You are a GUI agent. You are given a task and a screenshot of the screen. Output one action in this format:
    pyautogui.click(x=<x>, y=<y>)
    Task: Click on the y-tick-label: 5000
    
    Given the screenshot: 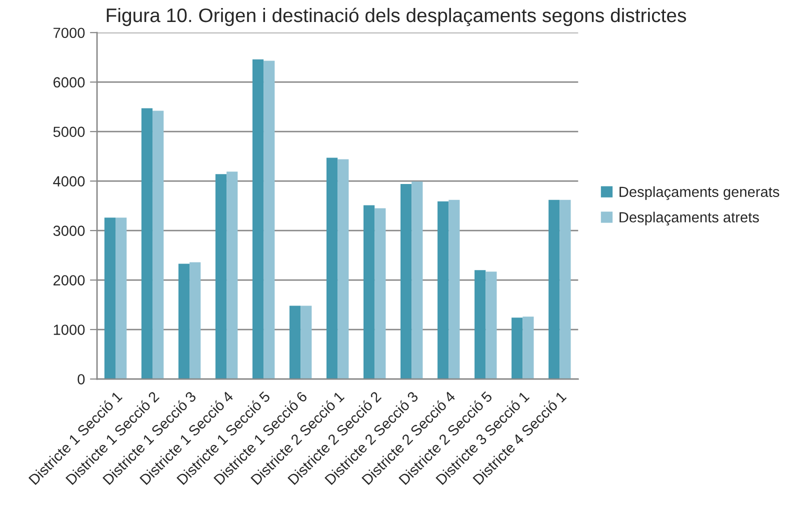 What is the action you would take?
    pyautogui.click(x=69, y=131)
    